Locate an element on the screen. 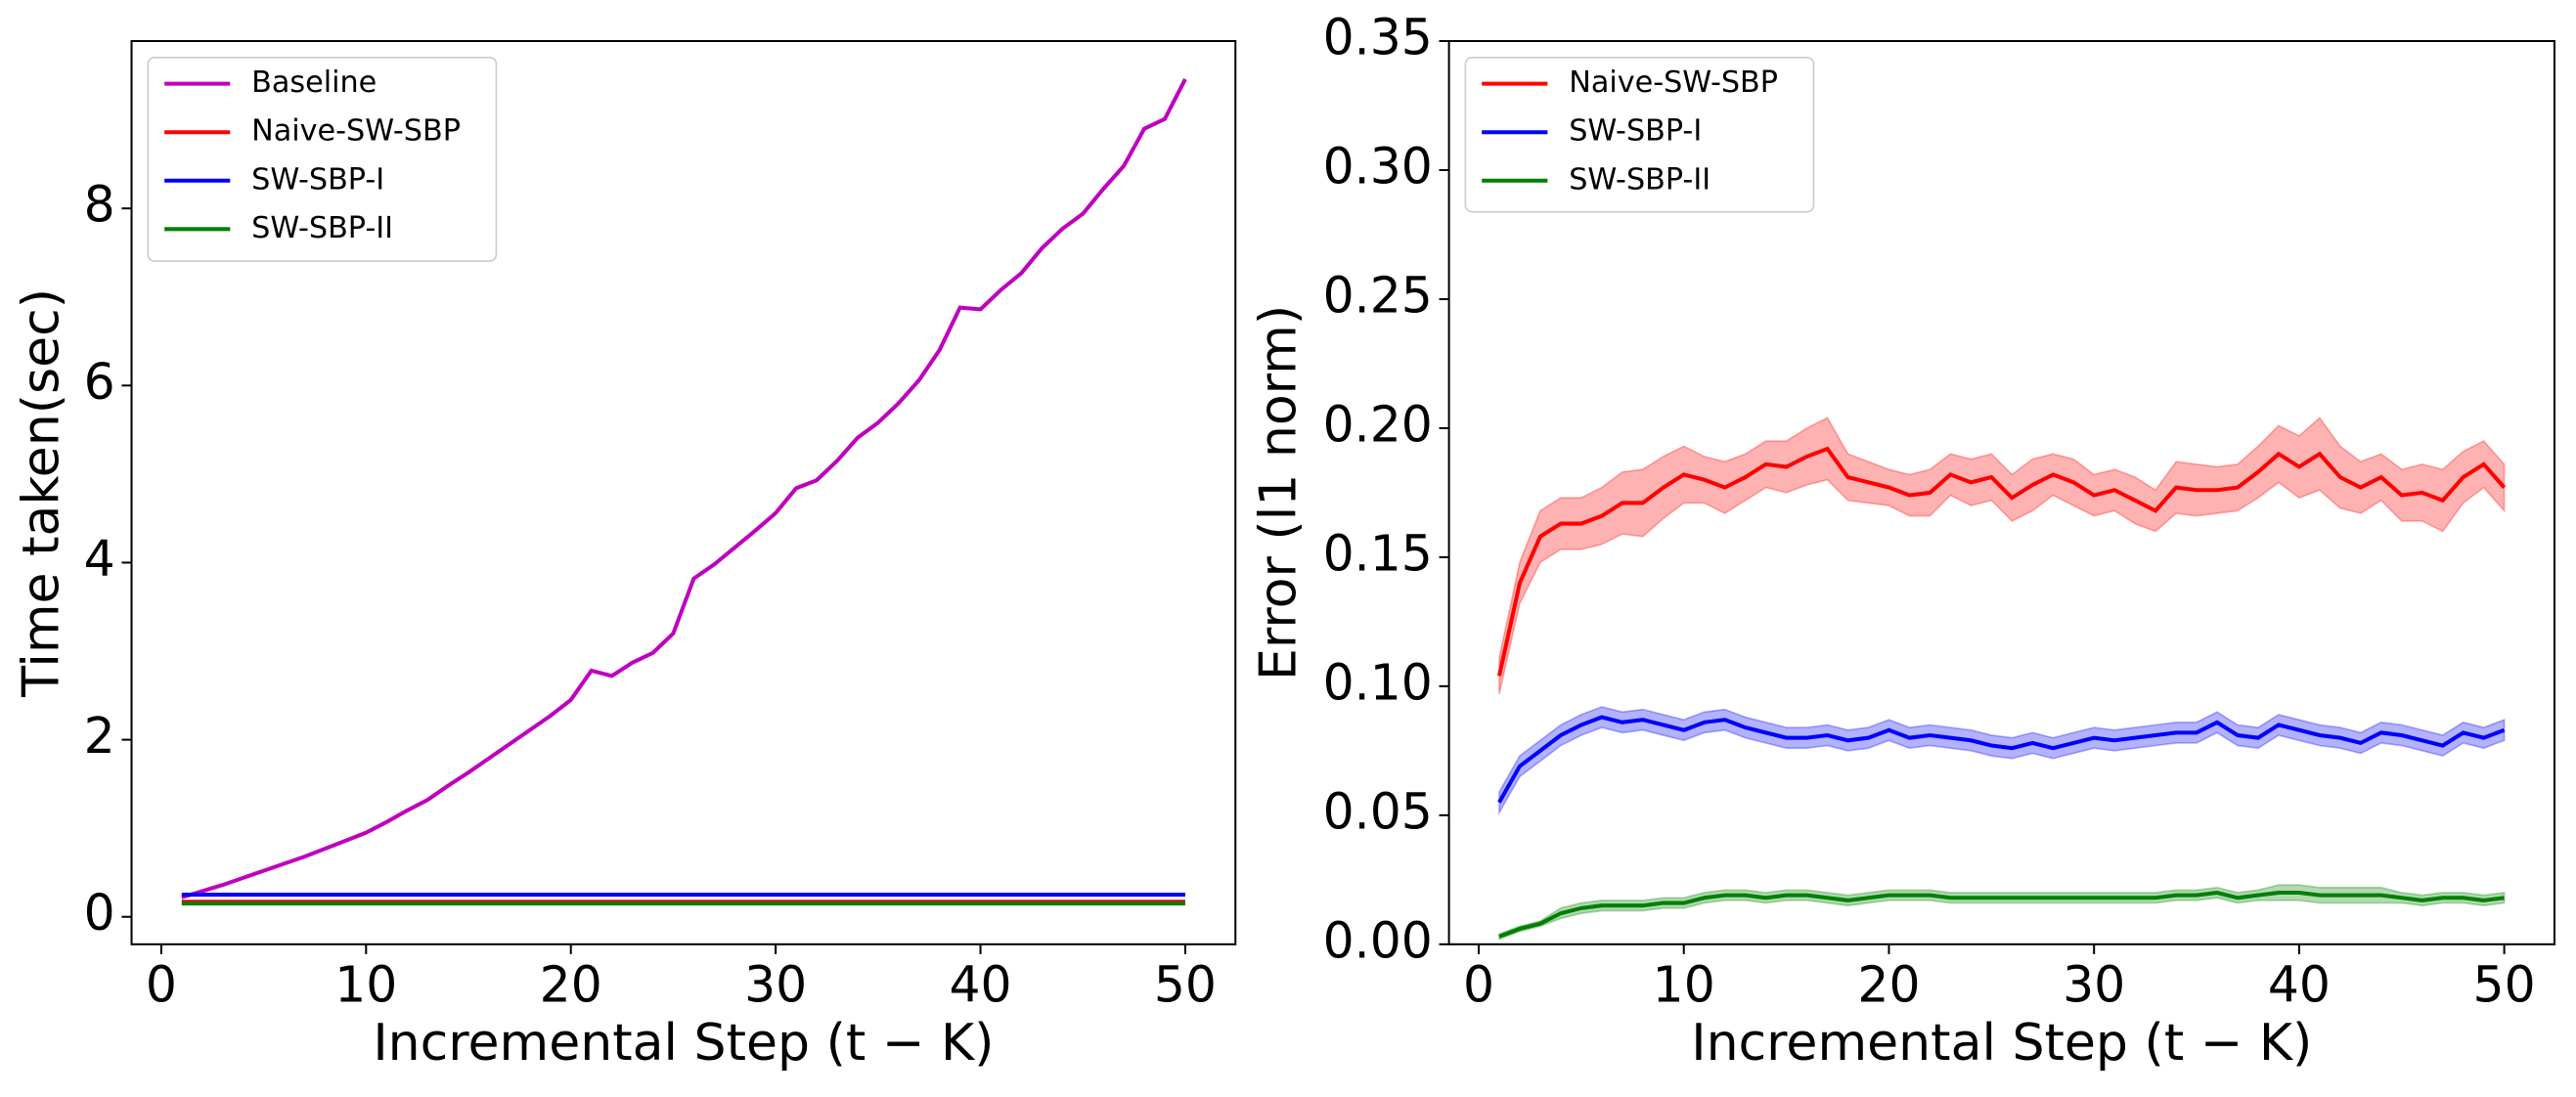 The width and height of the screenshot is (2576, 1097). y-tick-label: 2 is located at coordinates (99, 736).